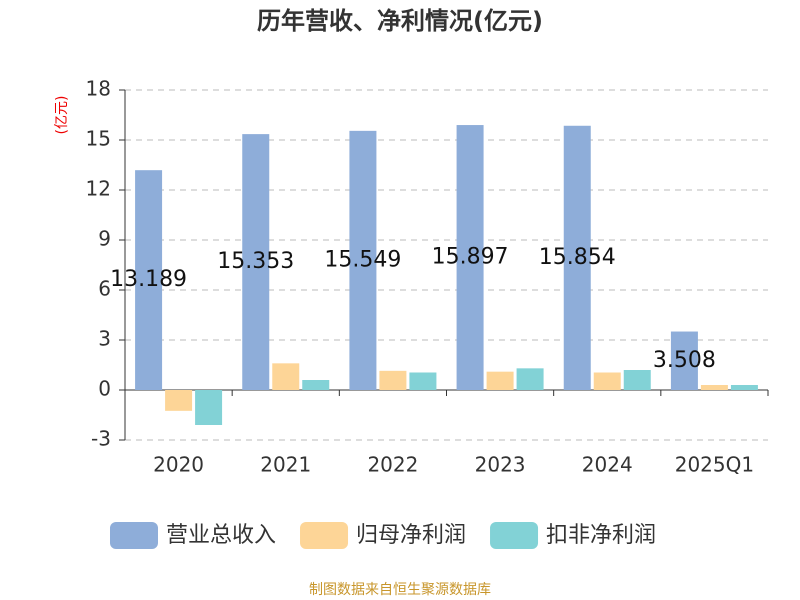 Image resolution: width=800 pixels, height=600 pixels. What do you see at coordinates (62, 115) in the screenshot?
I see `y-axis-label: (亿元)` at bounding box center [62, 115].